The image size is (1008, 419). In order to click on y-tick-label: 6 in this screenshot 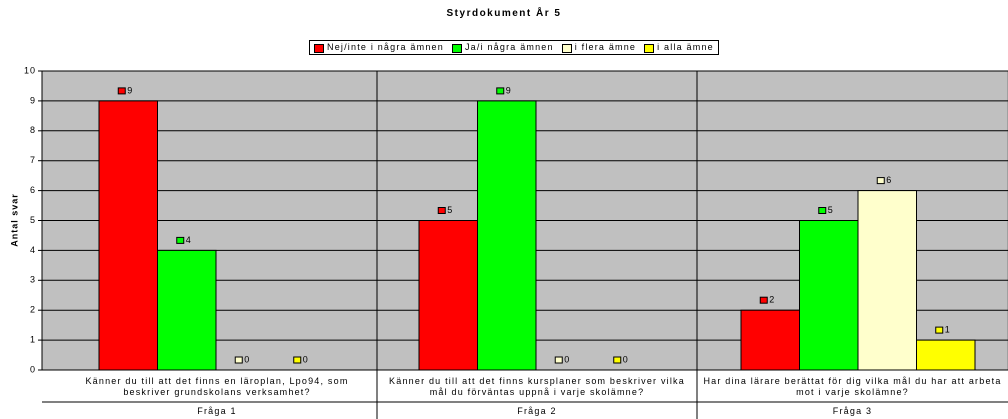, I will do `click(33, 190)`.